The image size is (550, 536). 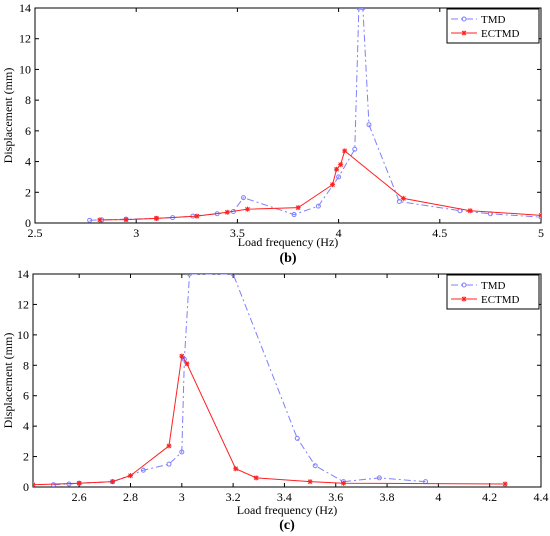 I want to click on x-tick-label: 4.2, so click(x=489, y=497).